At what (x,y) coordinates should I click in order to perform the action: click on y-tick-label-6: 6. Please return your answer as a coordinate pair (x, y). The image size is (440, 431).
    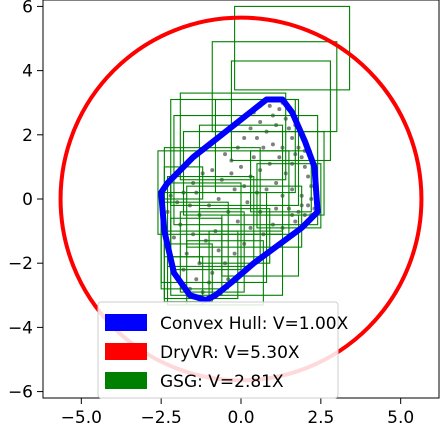
    Looking at the image, I should click on (27, 8).